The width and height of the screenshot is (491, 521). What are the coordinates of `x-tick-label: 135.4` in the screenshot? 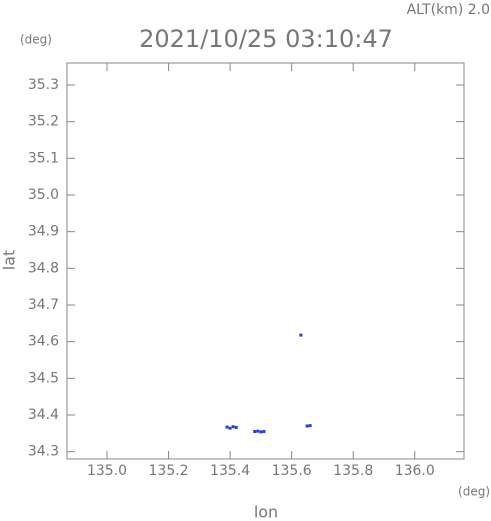 It's located at (230, 471).